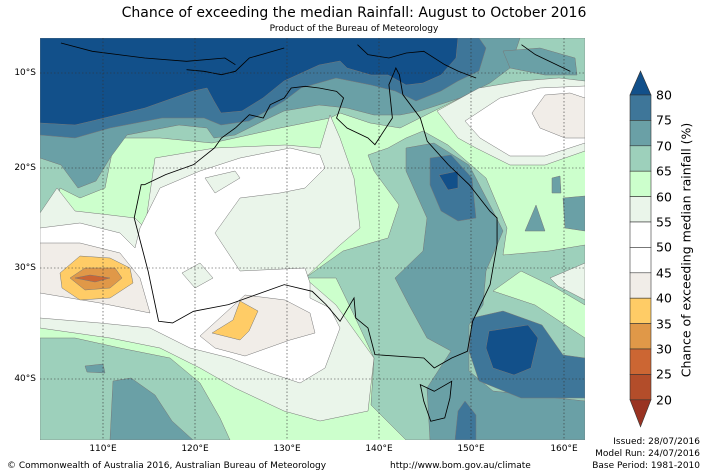 This screenshot has width=708, height=474. What do you see at coordinates (448, 180) in the screenshot?
I see `region-above-80-qld` at bounding box center [448, 180].